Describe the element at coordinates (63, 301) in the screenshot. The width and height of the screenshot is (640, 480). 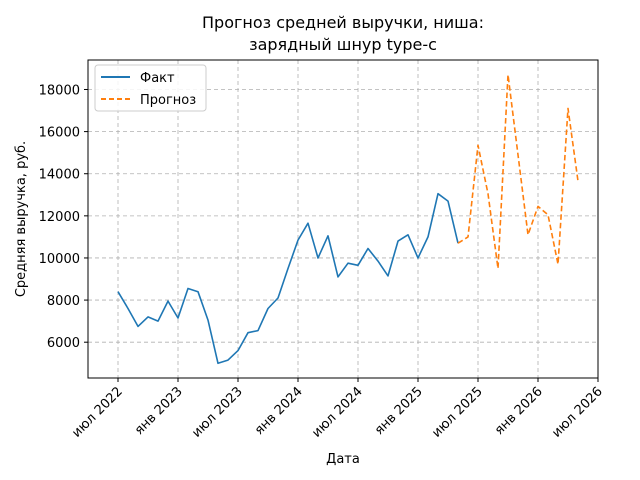
I see `y-tick-label-1: 8000` at that location.